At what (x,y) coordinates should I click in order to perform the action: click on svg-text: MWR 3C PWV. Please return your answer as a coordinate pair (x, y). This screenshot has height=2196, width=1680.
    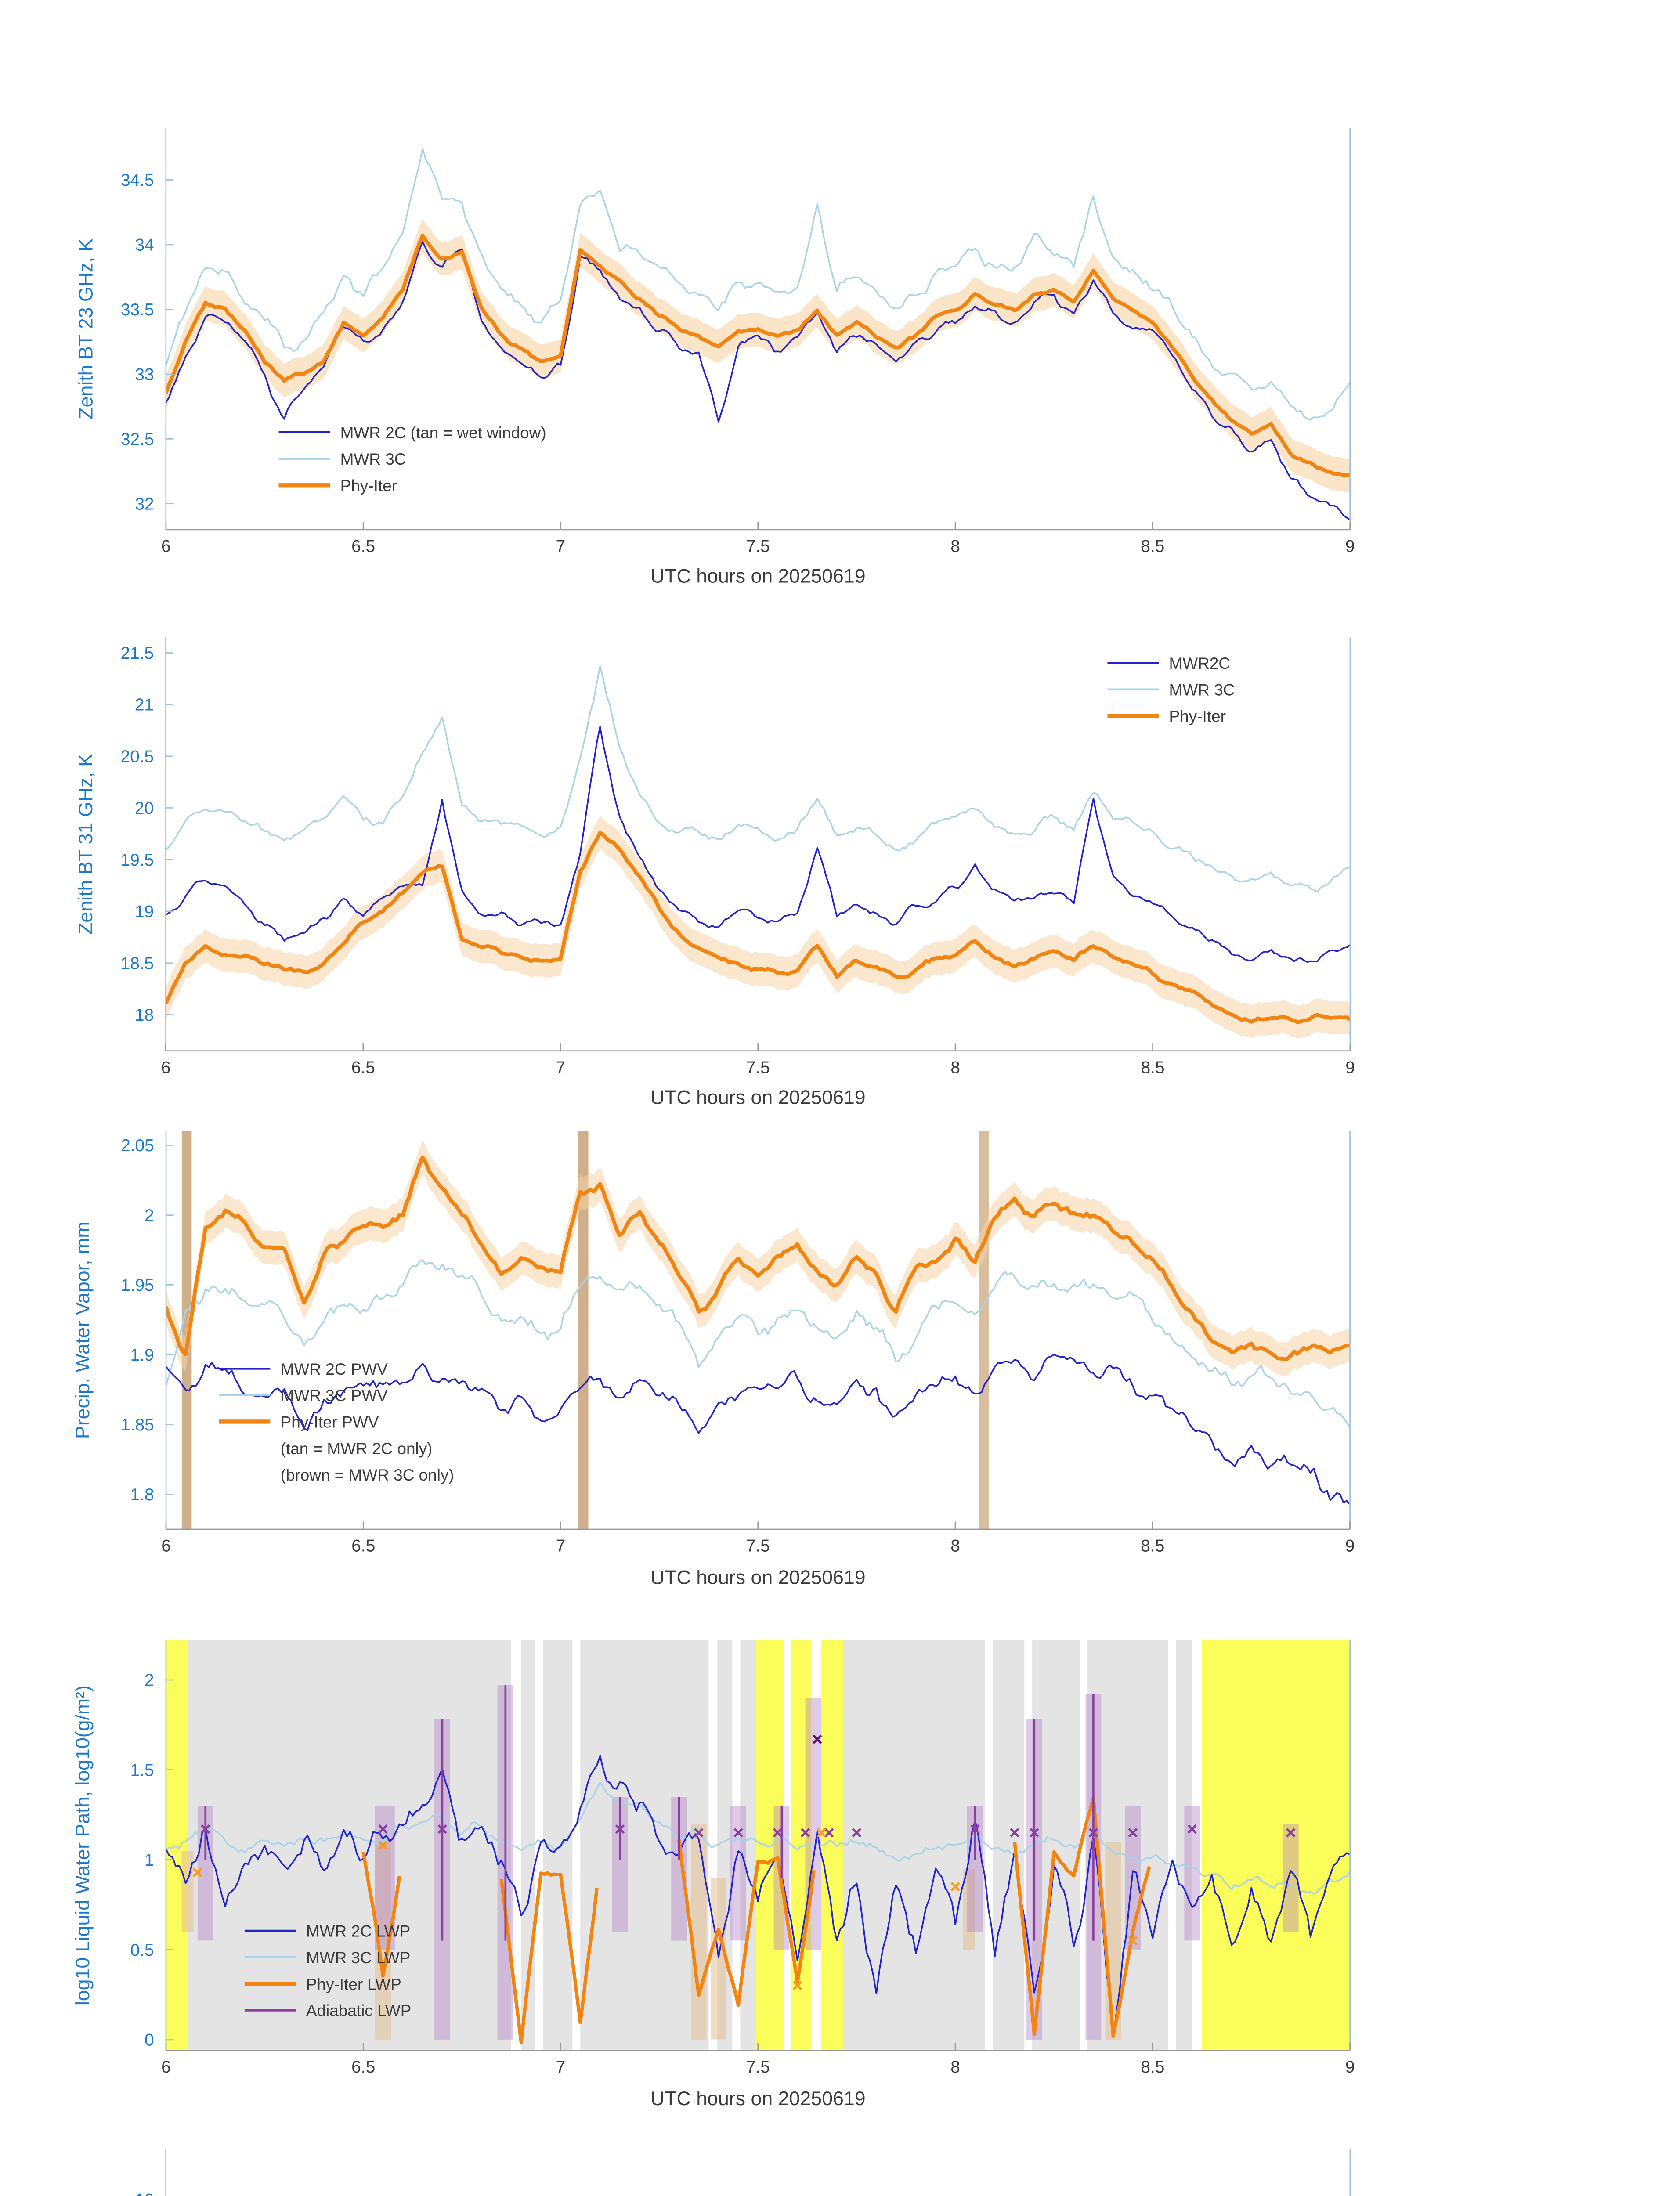
    Looking at the image, I should click on (334, 1396).